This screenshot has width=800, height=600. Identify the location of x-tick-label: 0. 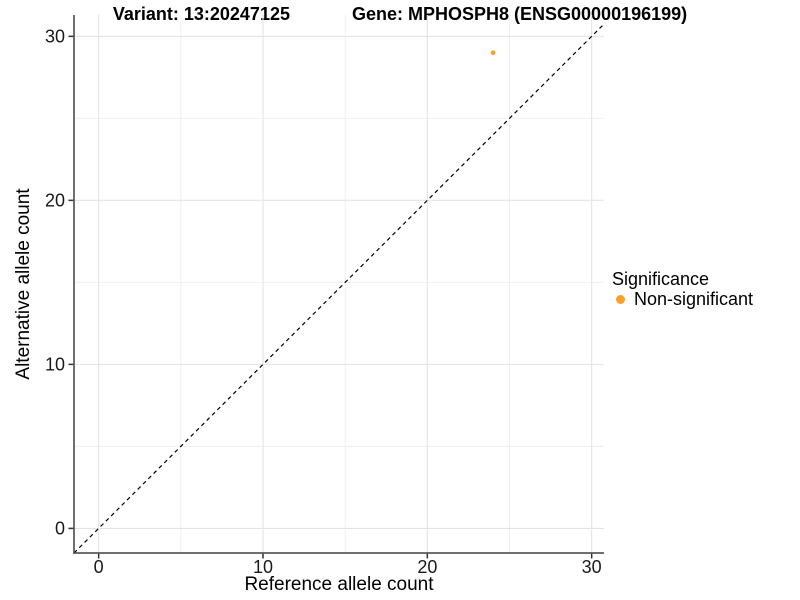
(99, 567).